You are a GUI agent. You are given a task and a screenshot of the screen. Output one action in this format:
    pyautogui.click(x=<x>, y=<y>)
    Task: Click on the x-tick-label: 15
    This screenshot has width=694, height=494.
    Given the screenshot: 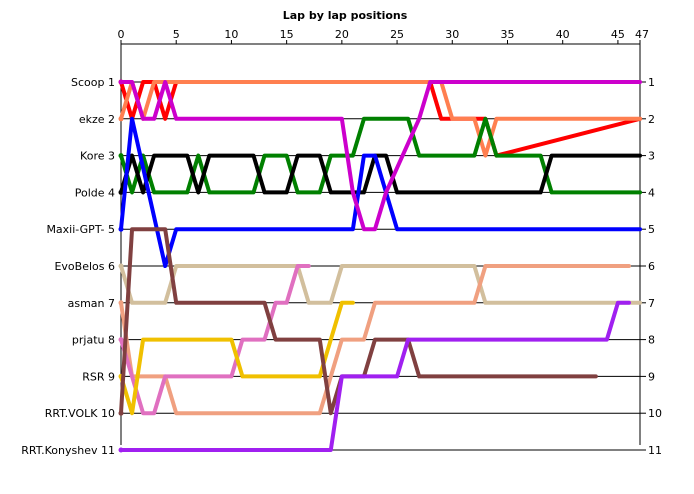 What is the action you would take?
    pyautogui.click(x=287, y=34)
    